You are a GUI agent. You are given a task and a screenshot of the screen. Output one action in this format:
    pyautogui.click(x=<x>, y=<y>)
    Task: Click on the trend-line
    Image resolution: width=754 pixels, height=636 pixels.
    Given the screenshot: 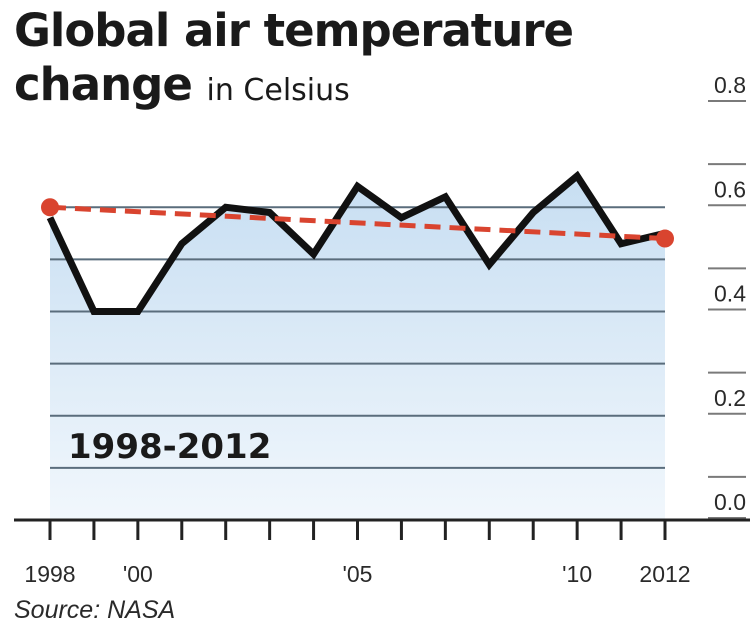 What is the action you would take?
    pyautogui.click(x=357, y=223)
    